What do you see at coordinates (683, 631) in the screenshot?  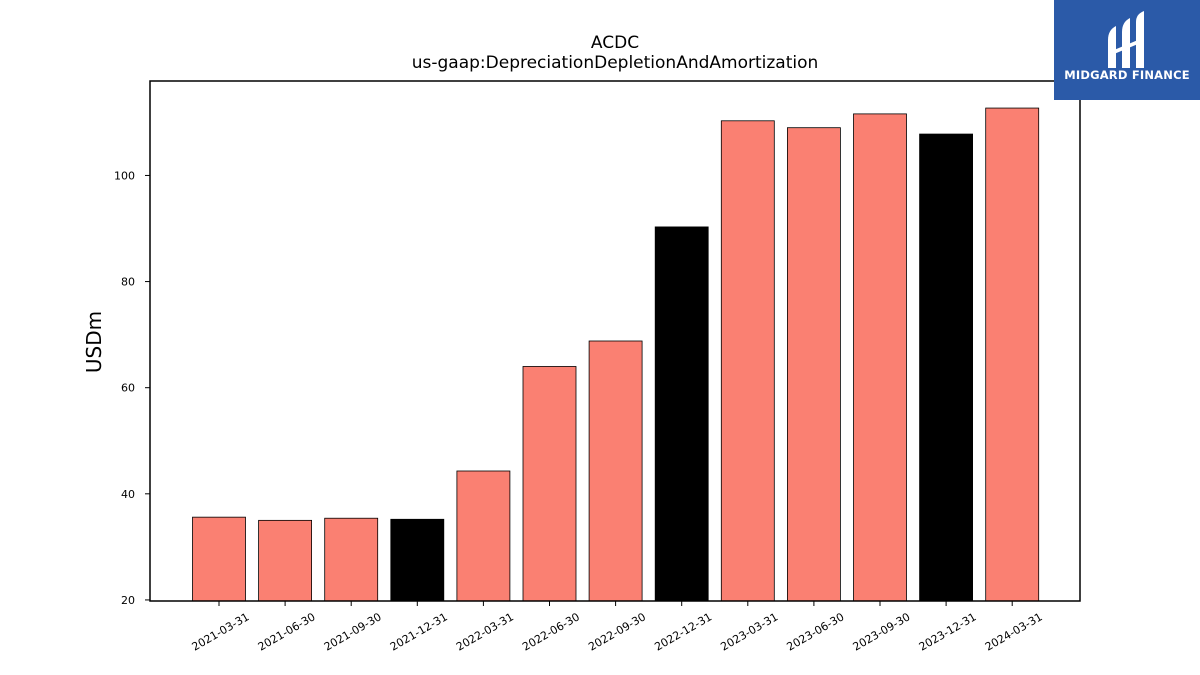 I see `x-tick-label: 2022-12-31` at bounding box center [683, 631].